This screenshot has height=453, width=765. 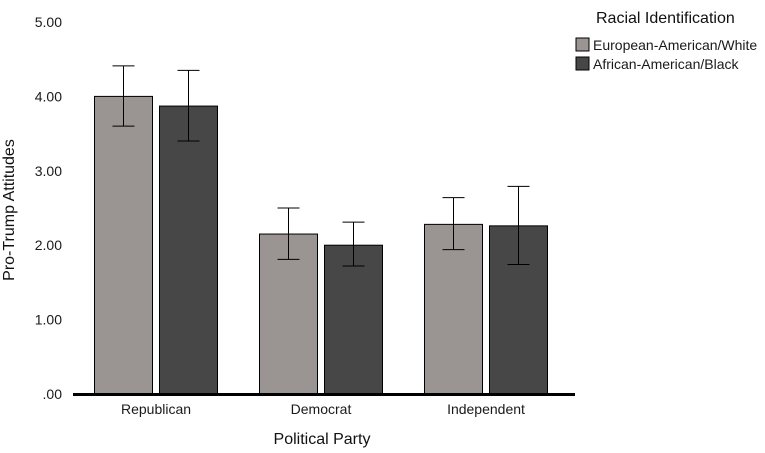 I want to click on legend-title: Racial Identification, so click(x=665, y=18).